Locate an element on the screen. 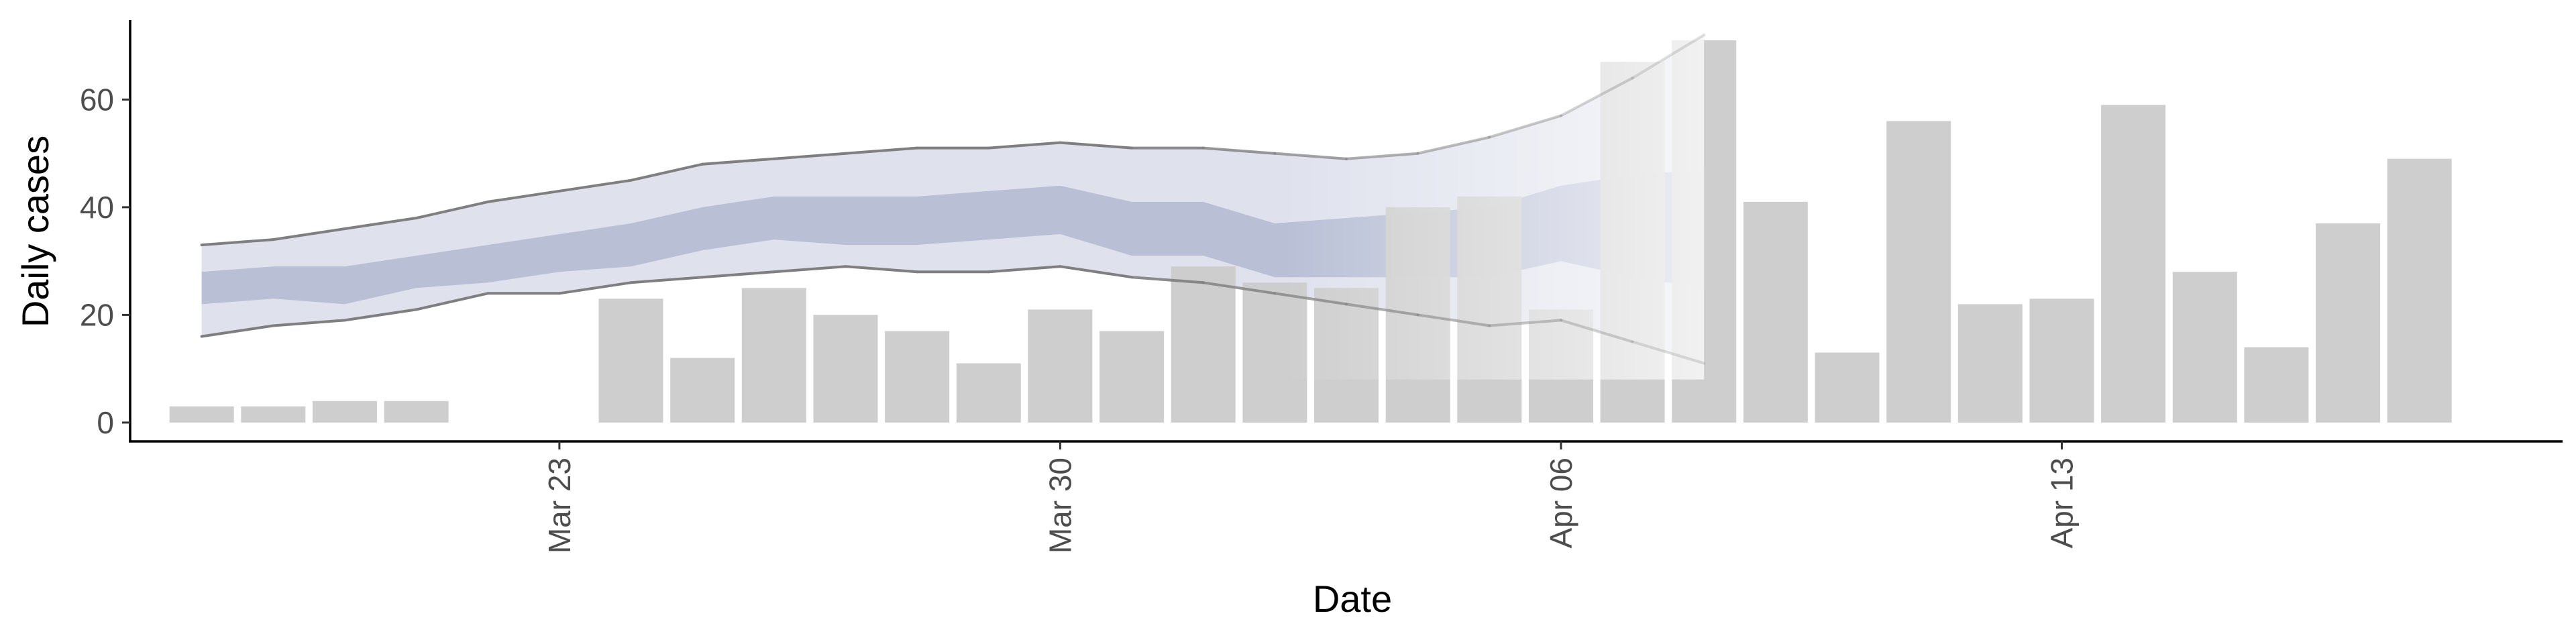 The image size is (2576, 644). x-tick-label: Mar 23 is located at coordinates (559, 505).